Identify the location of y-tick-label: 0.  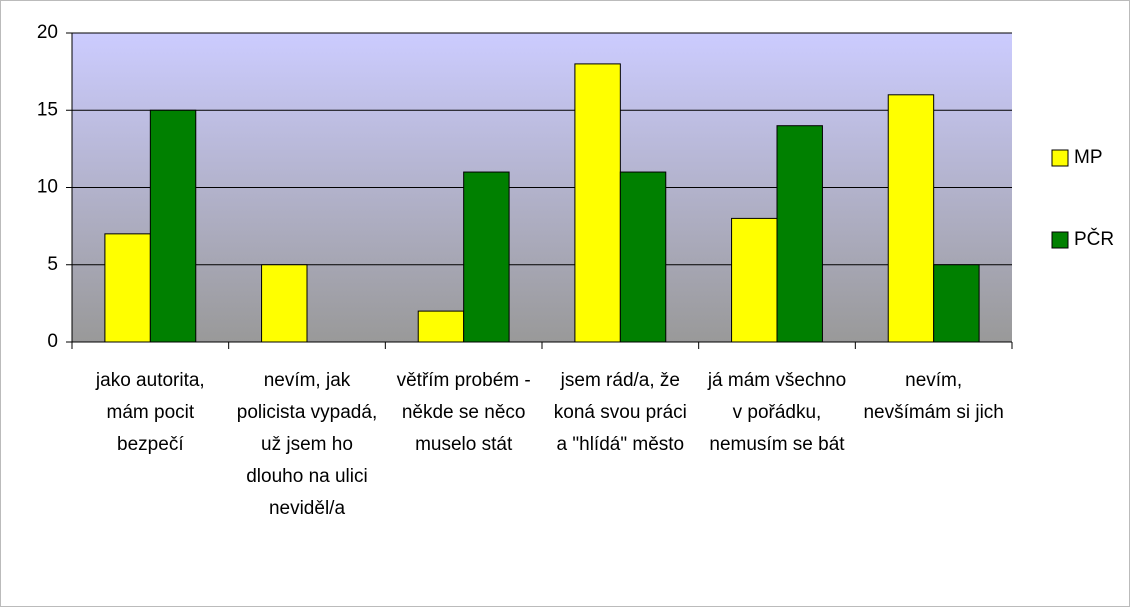
(52, 341).